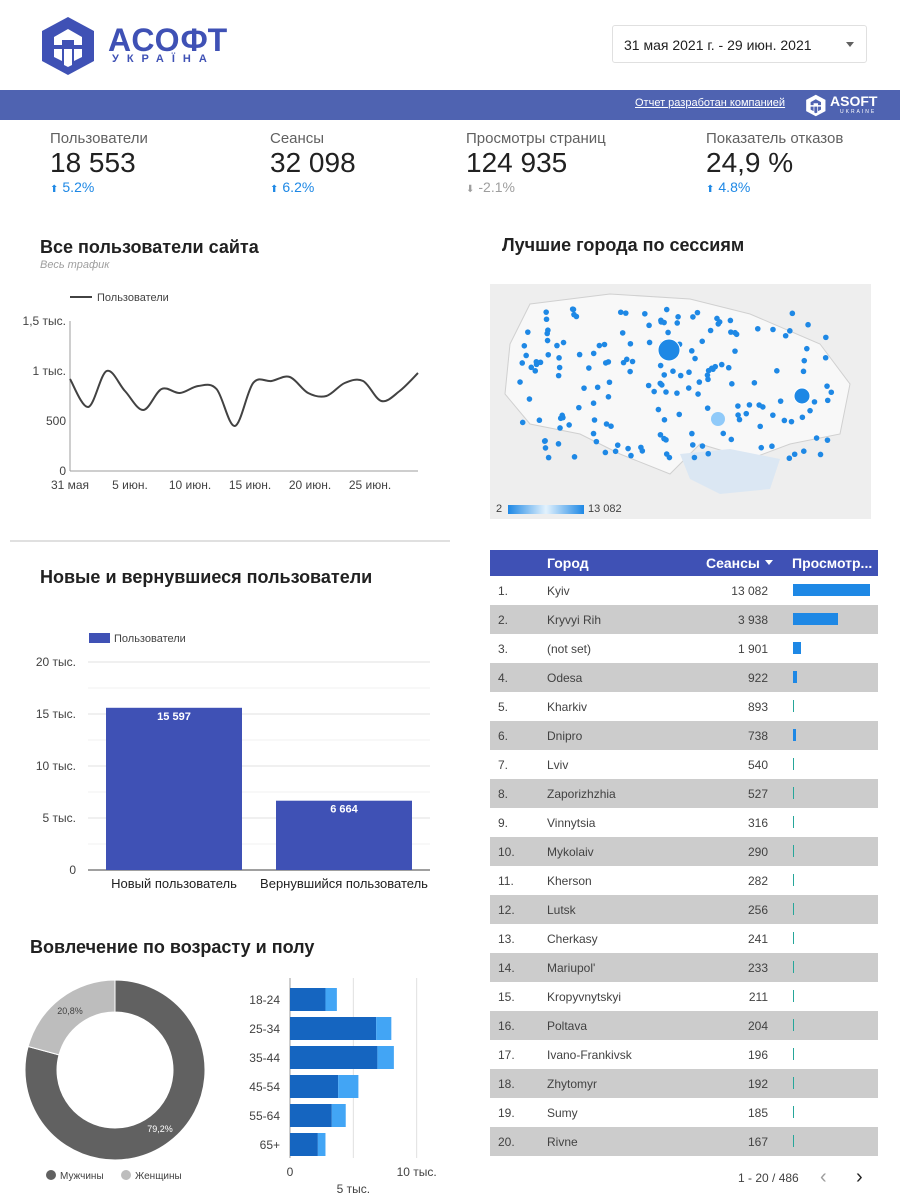 The image size is (900, 1200). What do you see at coordinates (684, 677) in the screenshot?
I see `table-row: 4. Odesa 922` at bounding box center [684, 677].